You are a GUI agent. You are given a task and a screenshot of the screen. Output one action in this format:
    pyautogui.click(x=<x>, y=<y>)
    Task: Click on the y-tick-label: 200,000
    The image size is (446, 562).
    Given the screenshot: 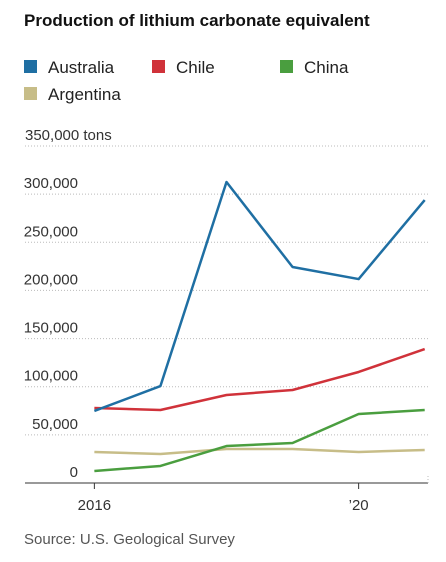 What is the action you would take?
    pyautogui.click(x=51, y=279)
    